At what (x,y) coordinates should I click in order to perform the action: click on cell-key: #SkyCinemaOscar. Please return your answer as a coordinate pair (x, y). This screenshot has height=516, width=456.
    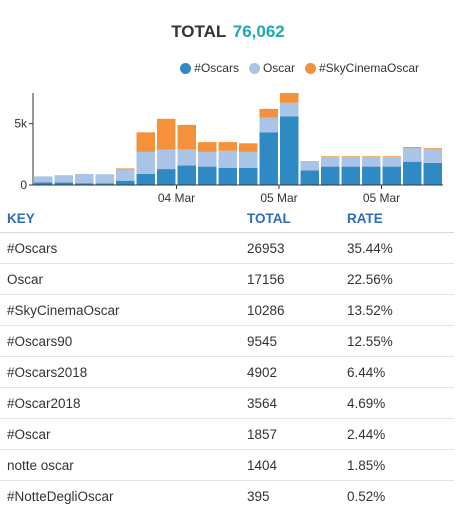
    Looking at the image, I should click on (123, 310).